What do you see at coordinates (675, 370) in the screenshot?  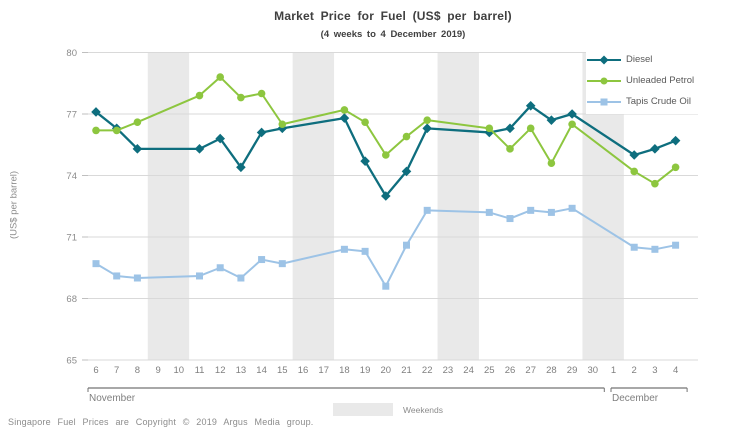 I see `x-day-label: 4` at bounding box center [675, 370].